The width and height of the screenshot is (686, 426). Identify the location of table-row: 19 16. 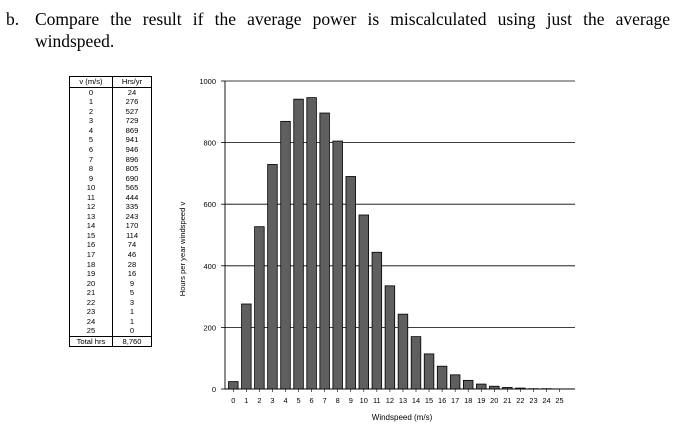
(110, 273).